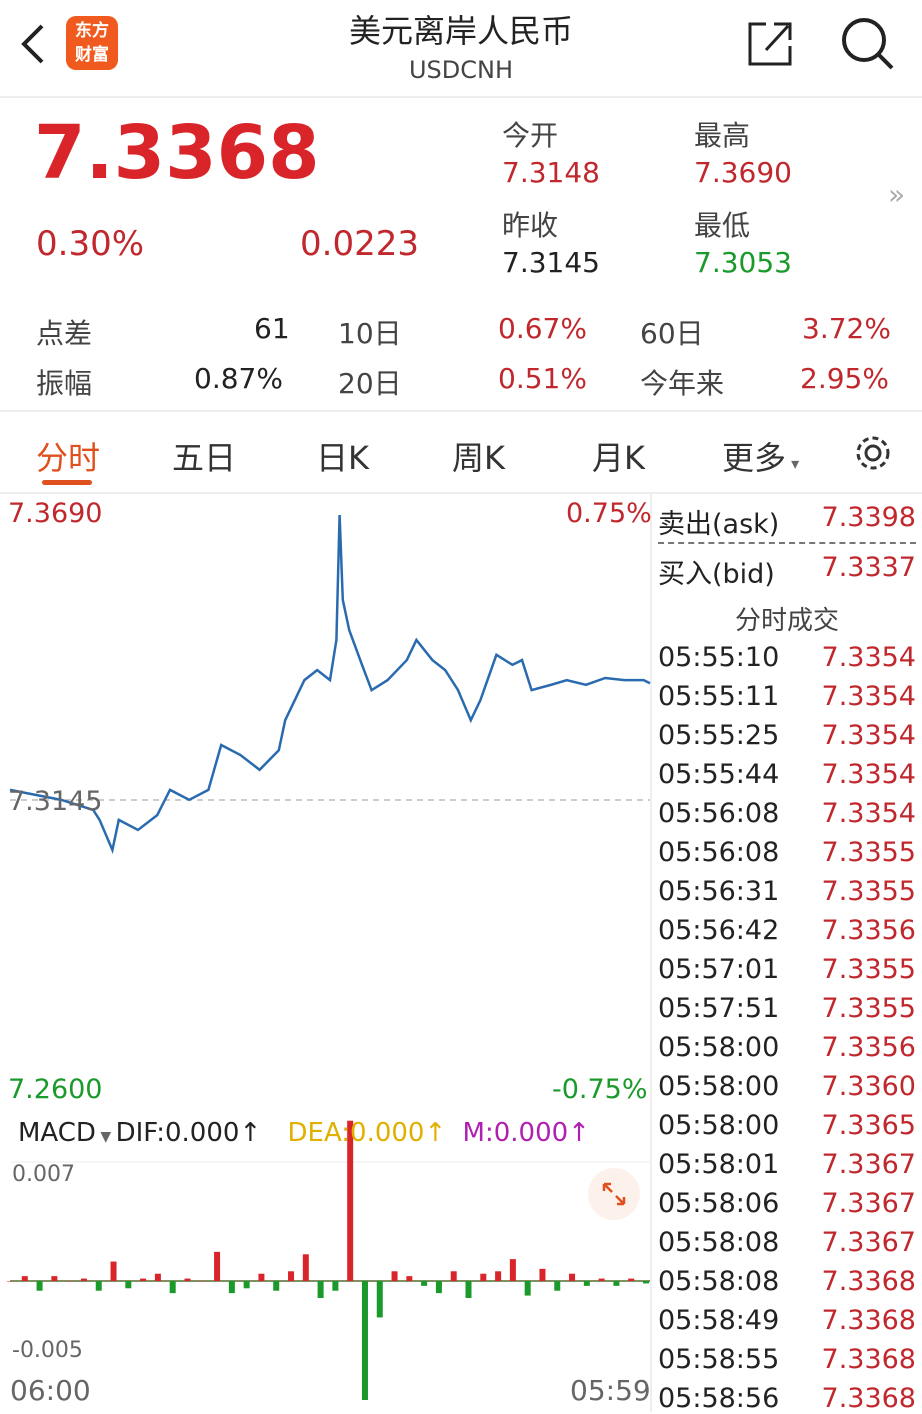  What do you see at coordinates (177, 153) in the screenshot?
I see `last-price: 7.3368` at bounding box center [177, 153].